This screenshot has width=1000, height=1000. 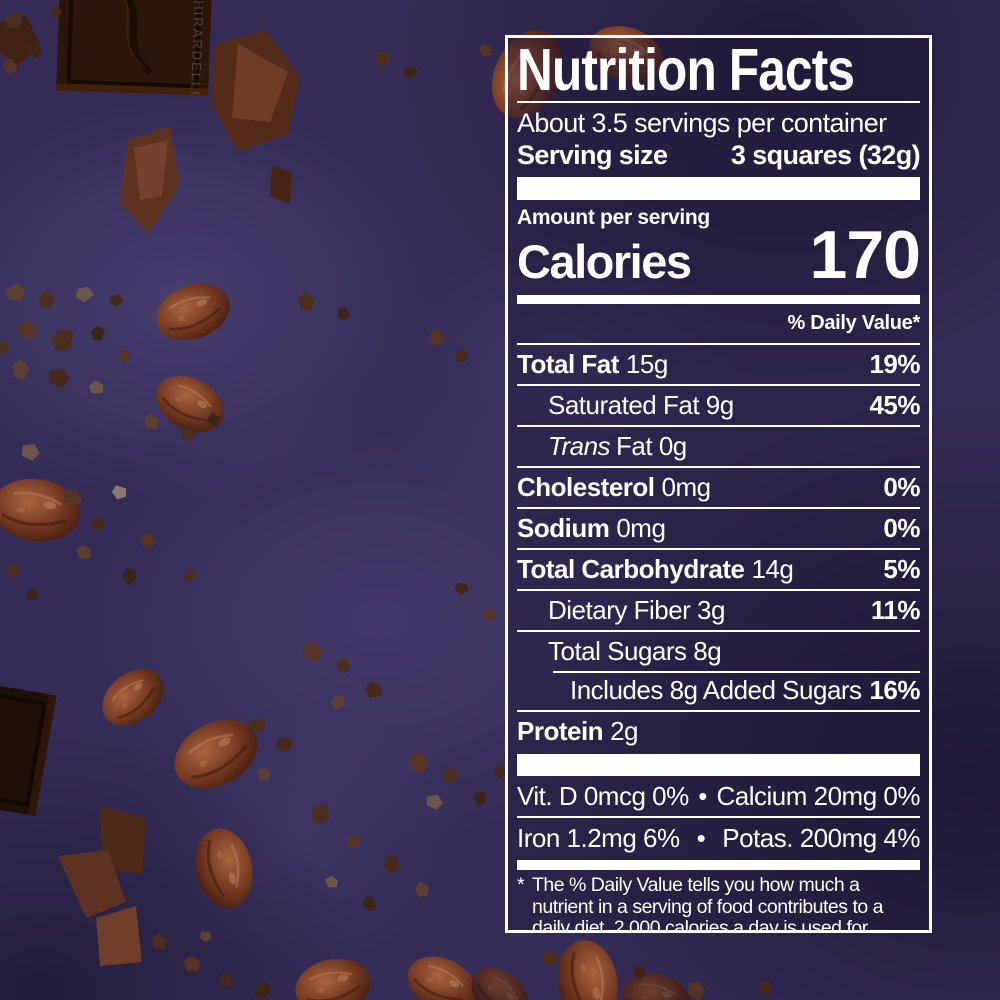 I want to click on nutrient-name: Saturated Fat 9g, so click(x=641, y=405).